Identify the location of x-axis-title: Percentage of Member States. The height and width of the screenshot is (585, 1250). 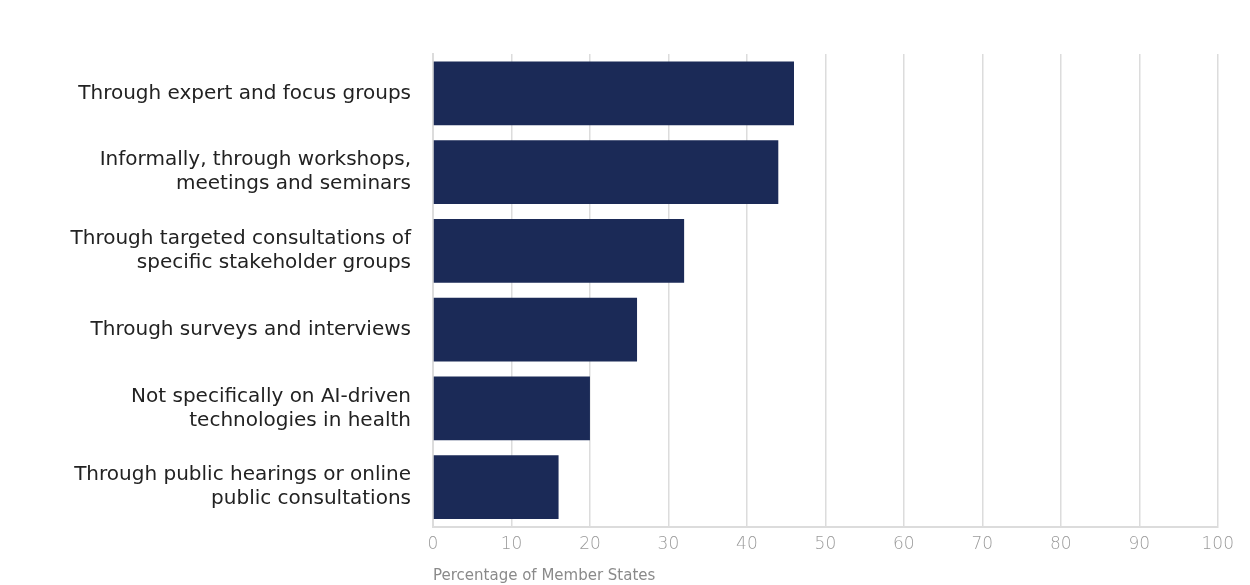
(544, 574).